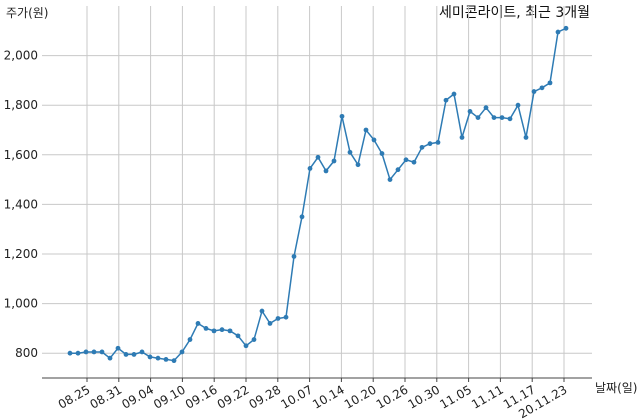  Describe the element at coordinates (424, 396) in the screenshot. I see `x-tick-label: 10.30` at that location.